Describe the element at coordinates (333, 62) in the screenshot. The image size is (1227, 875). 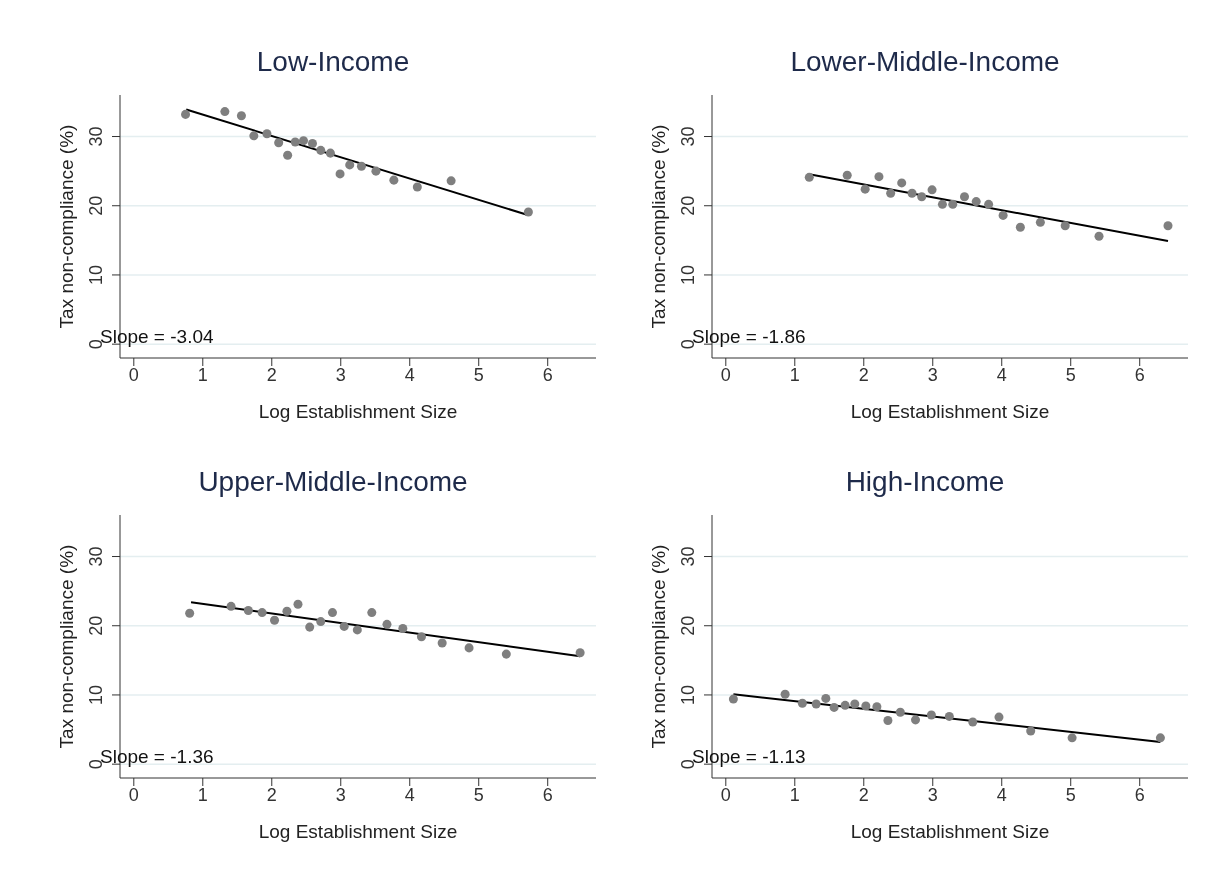
I see `chart-title: Low-Income` at that location.